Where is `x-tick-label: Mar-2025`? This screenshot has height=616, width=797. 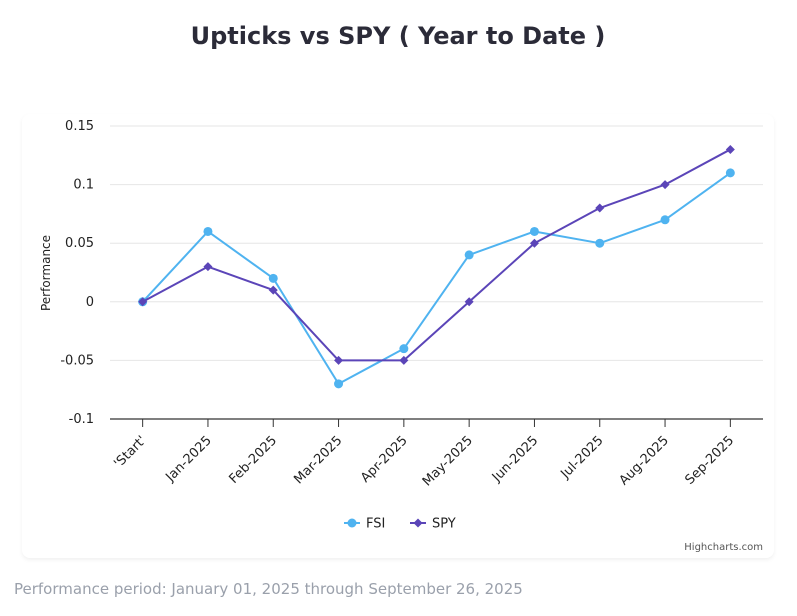 x-tick-label: Mar-2025 is located at coordinates (318, 460).